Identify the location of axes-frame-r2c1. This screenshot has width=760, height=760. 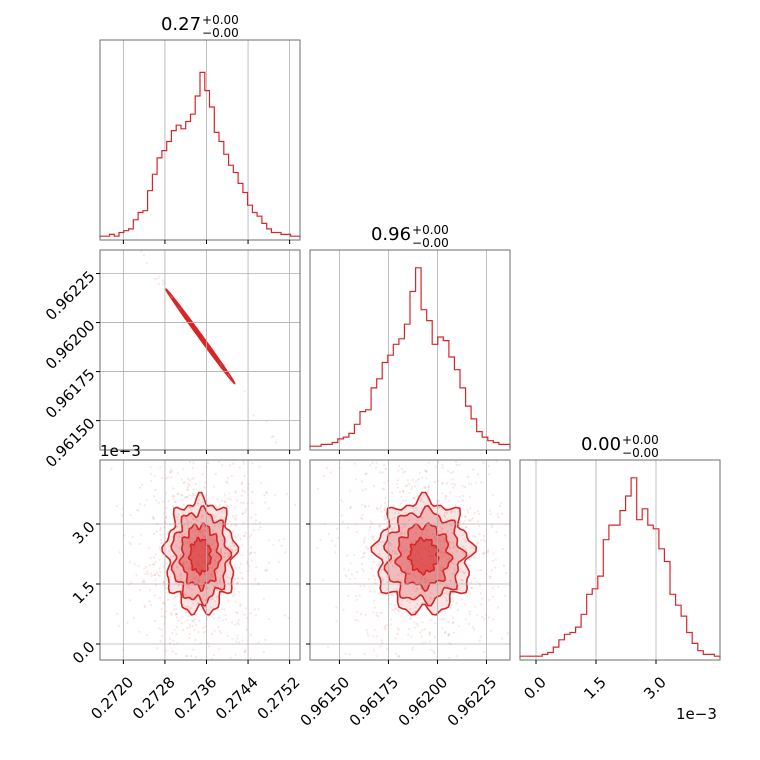
(200, 350).